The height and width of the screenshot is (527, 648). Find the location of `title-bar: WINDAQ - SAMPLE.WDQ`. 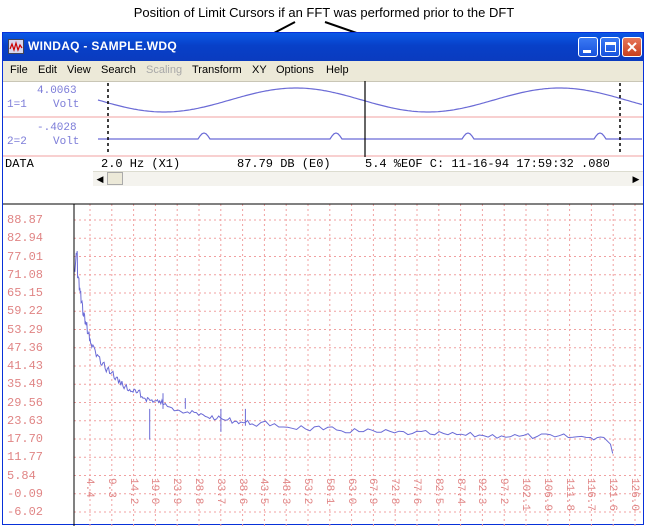

title-bar: WINDAQ - SAMPLE.WDQ is located at coordinates (323, 47).